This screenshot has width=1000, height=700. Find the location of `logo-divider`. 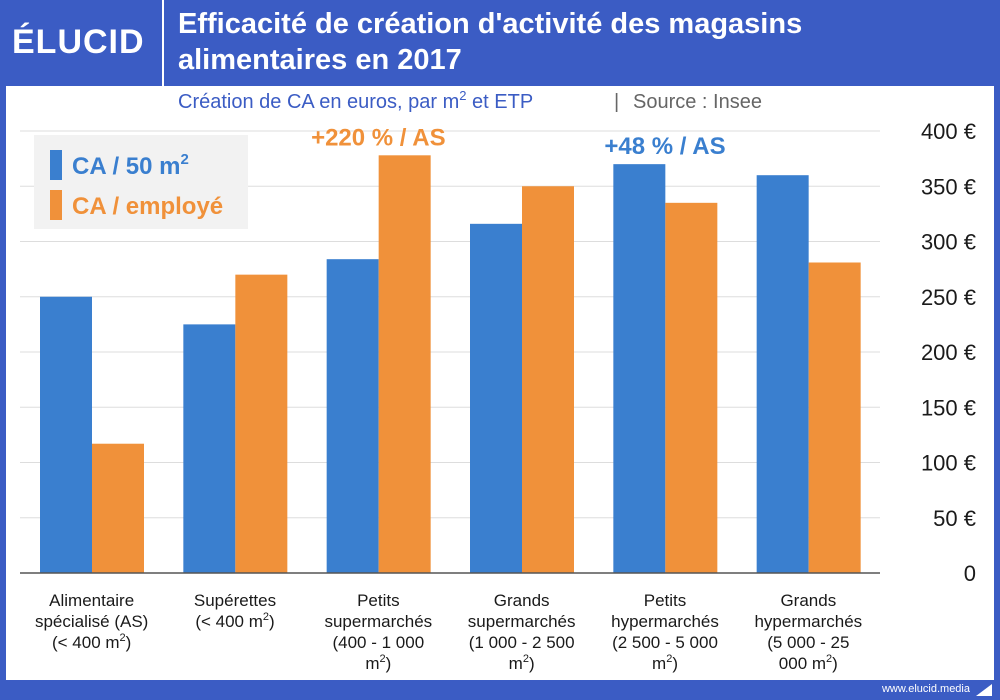

logo-divider is located at coordinates (163, 43).